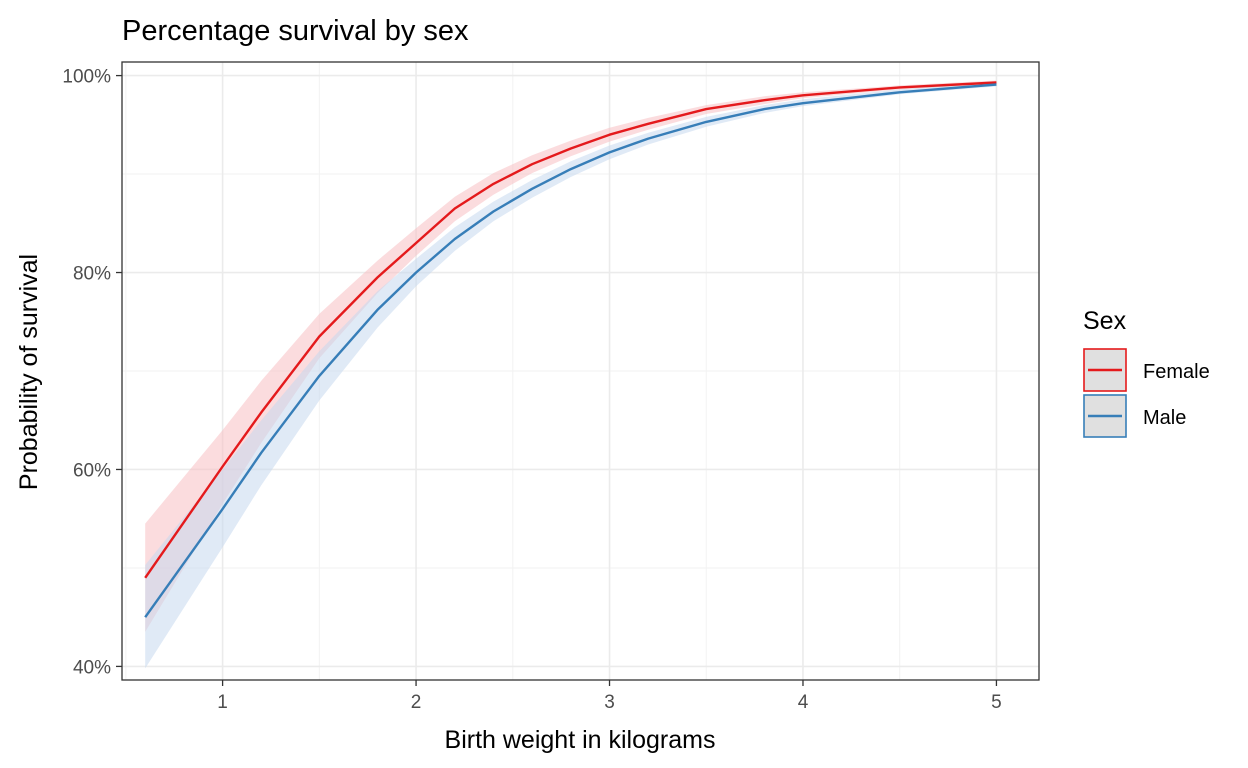 This screenshot has height=768, width=1248. What do you see at coordinates (295, 31) in the screenshot?
I see `chart-title: Percentage survival by sex` at bounding box center [295, 31].